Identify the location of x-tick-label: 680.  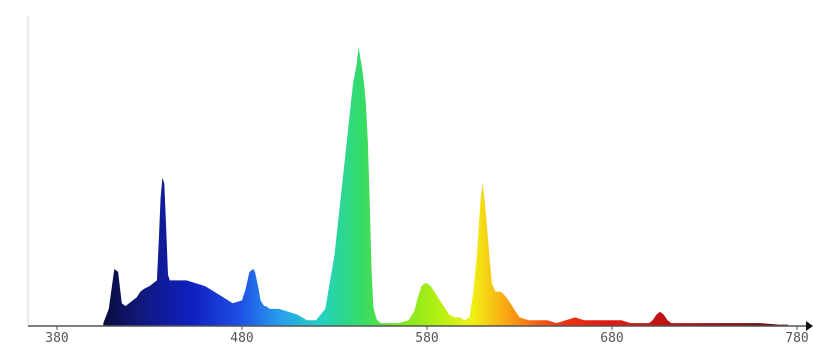
(611, 338).